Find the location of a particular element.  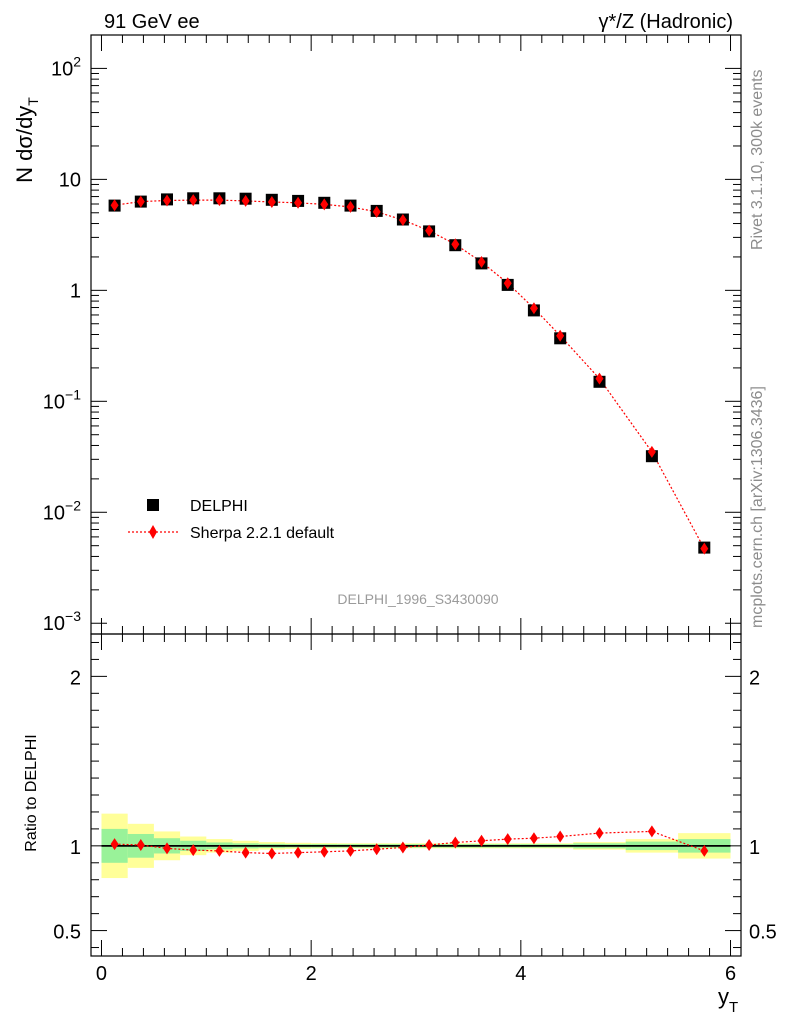

legend-mc-marker is located at coordinates (153, 532).